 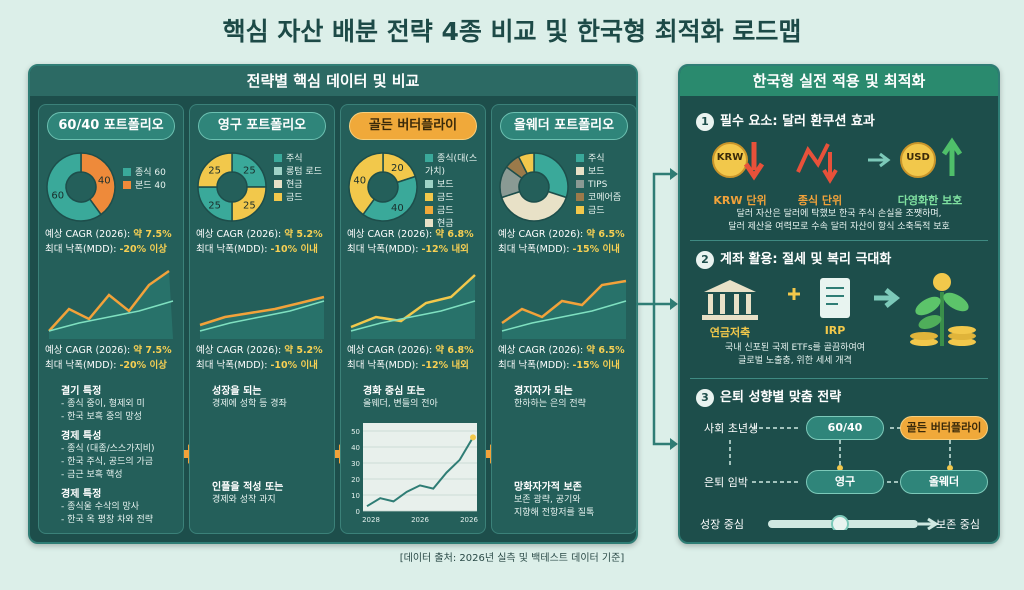 What do you see at coordinates (795, 348) in the screenshot?
I see `text-line: 국내 신포된 국제 ETFs를 골끔하여여` at bounding box center [795, 348].